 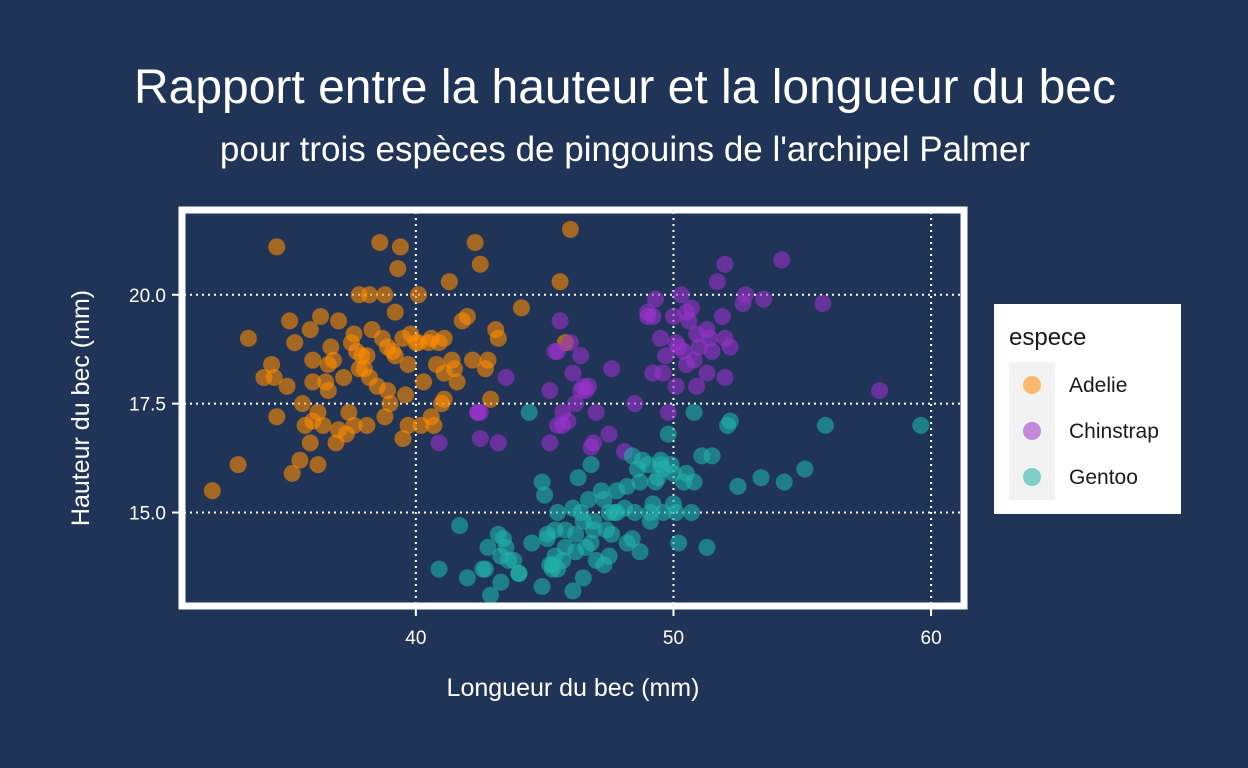 I want to click on legend-label-adelie: Adelie, so click(x=1098, y=385).